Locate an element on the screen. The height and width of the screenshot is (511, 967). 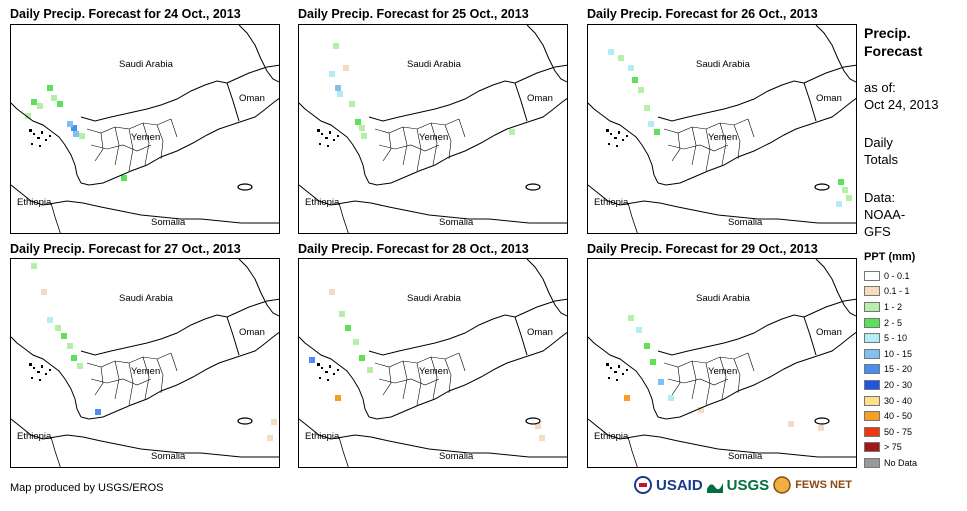
legend-item: 10 - 15 is located at coordinates (890, 354).